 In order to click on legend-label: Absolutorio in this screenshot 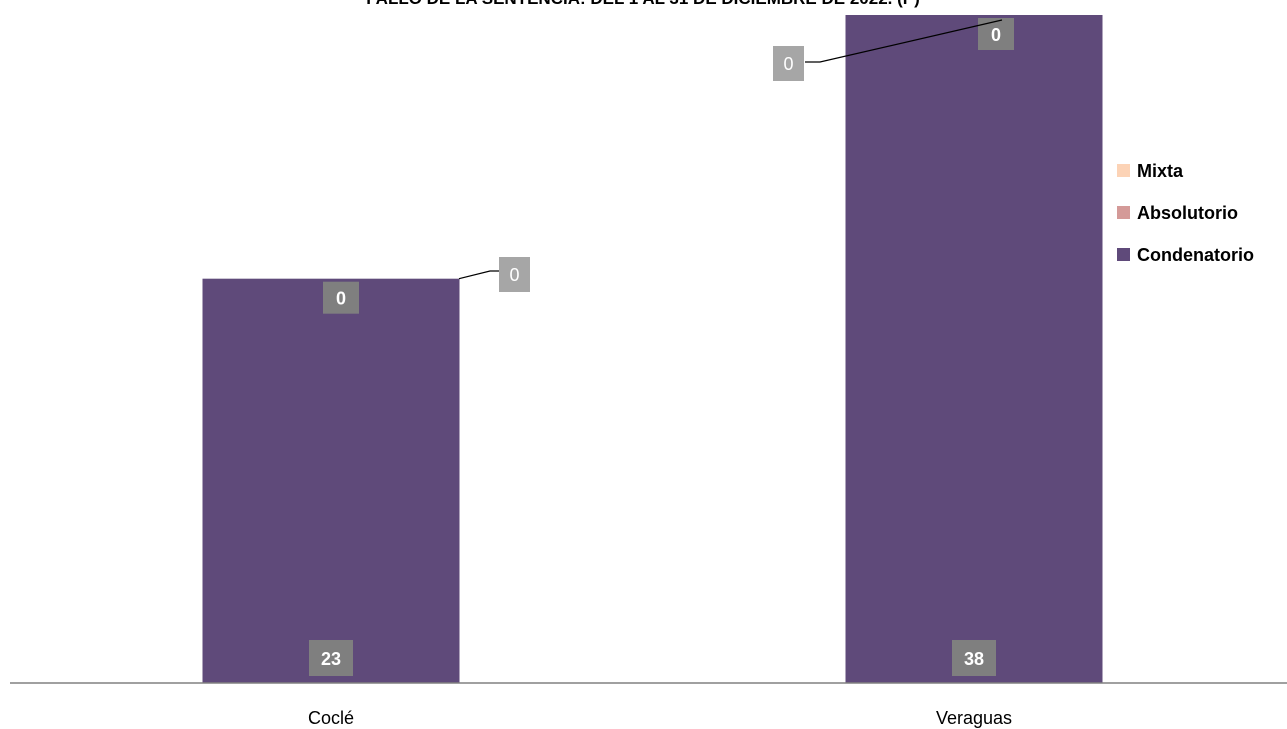, I will do `click(1187, 213)`.